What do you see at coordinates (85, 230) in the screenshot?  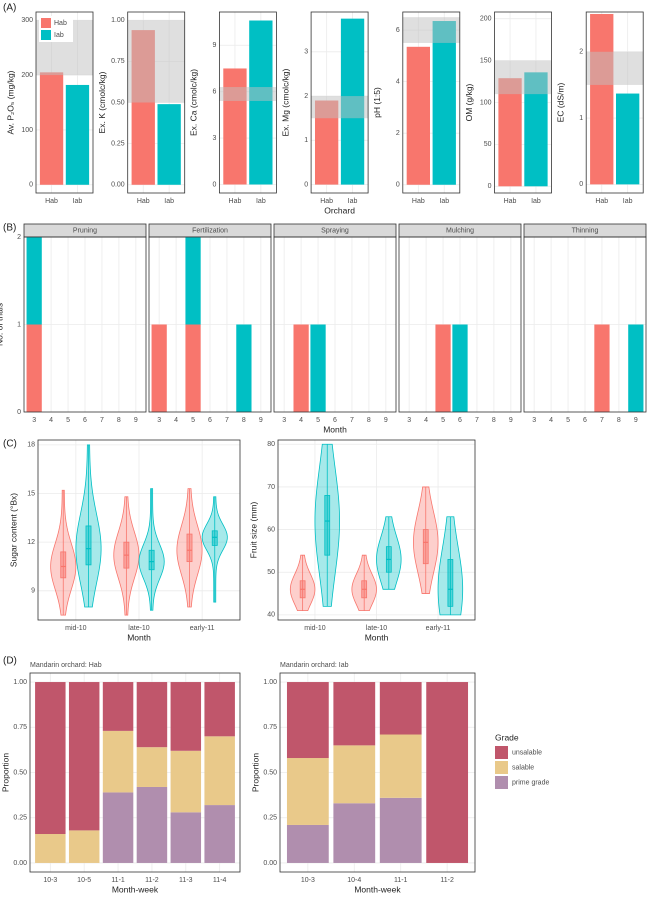 I see `facet-title: Pruning` at bounding box center [85, 230].